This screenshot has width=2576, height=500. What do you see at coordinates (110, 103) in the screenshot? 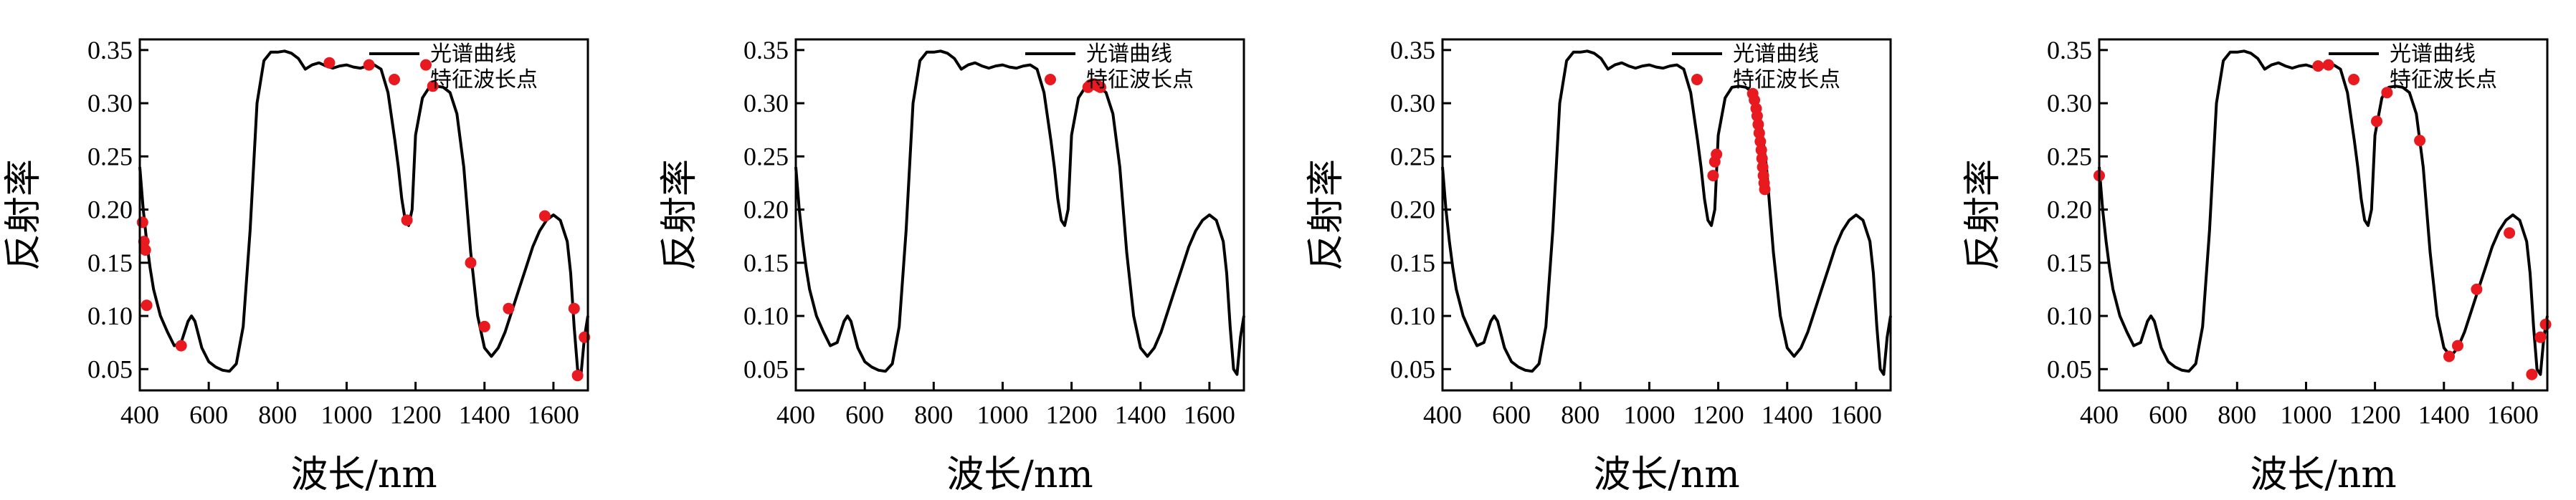
I see `y-tick-label: 0.30` at bounding box center [110, 103].